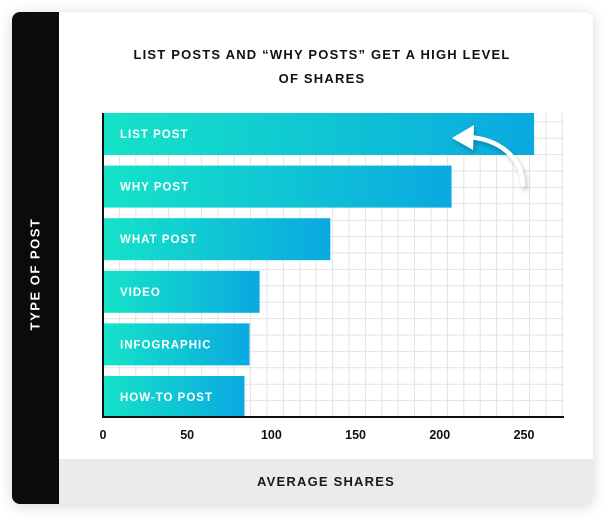 This screenshot has width=611, height=522. What do you see at coordinates (158, 240) in the screenshot?
I see `bar-label: WHAT POST` at bounding box center [158, 240].